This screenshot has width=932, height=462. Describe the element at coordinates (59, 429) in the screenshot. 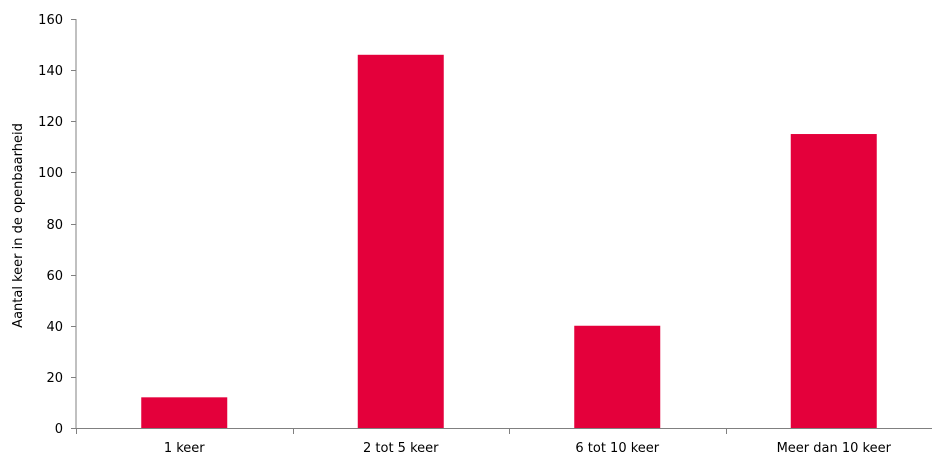

I see `y-tick-label: 0` at that location.